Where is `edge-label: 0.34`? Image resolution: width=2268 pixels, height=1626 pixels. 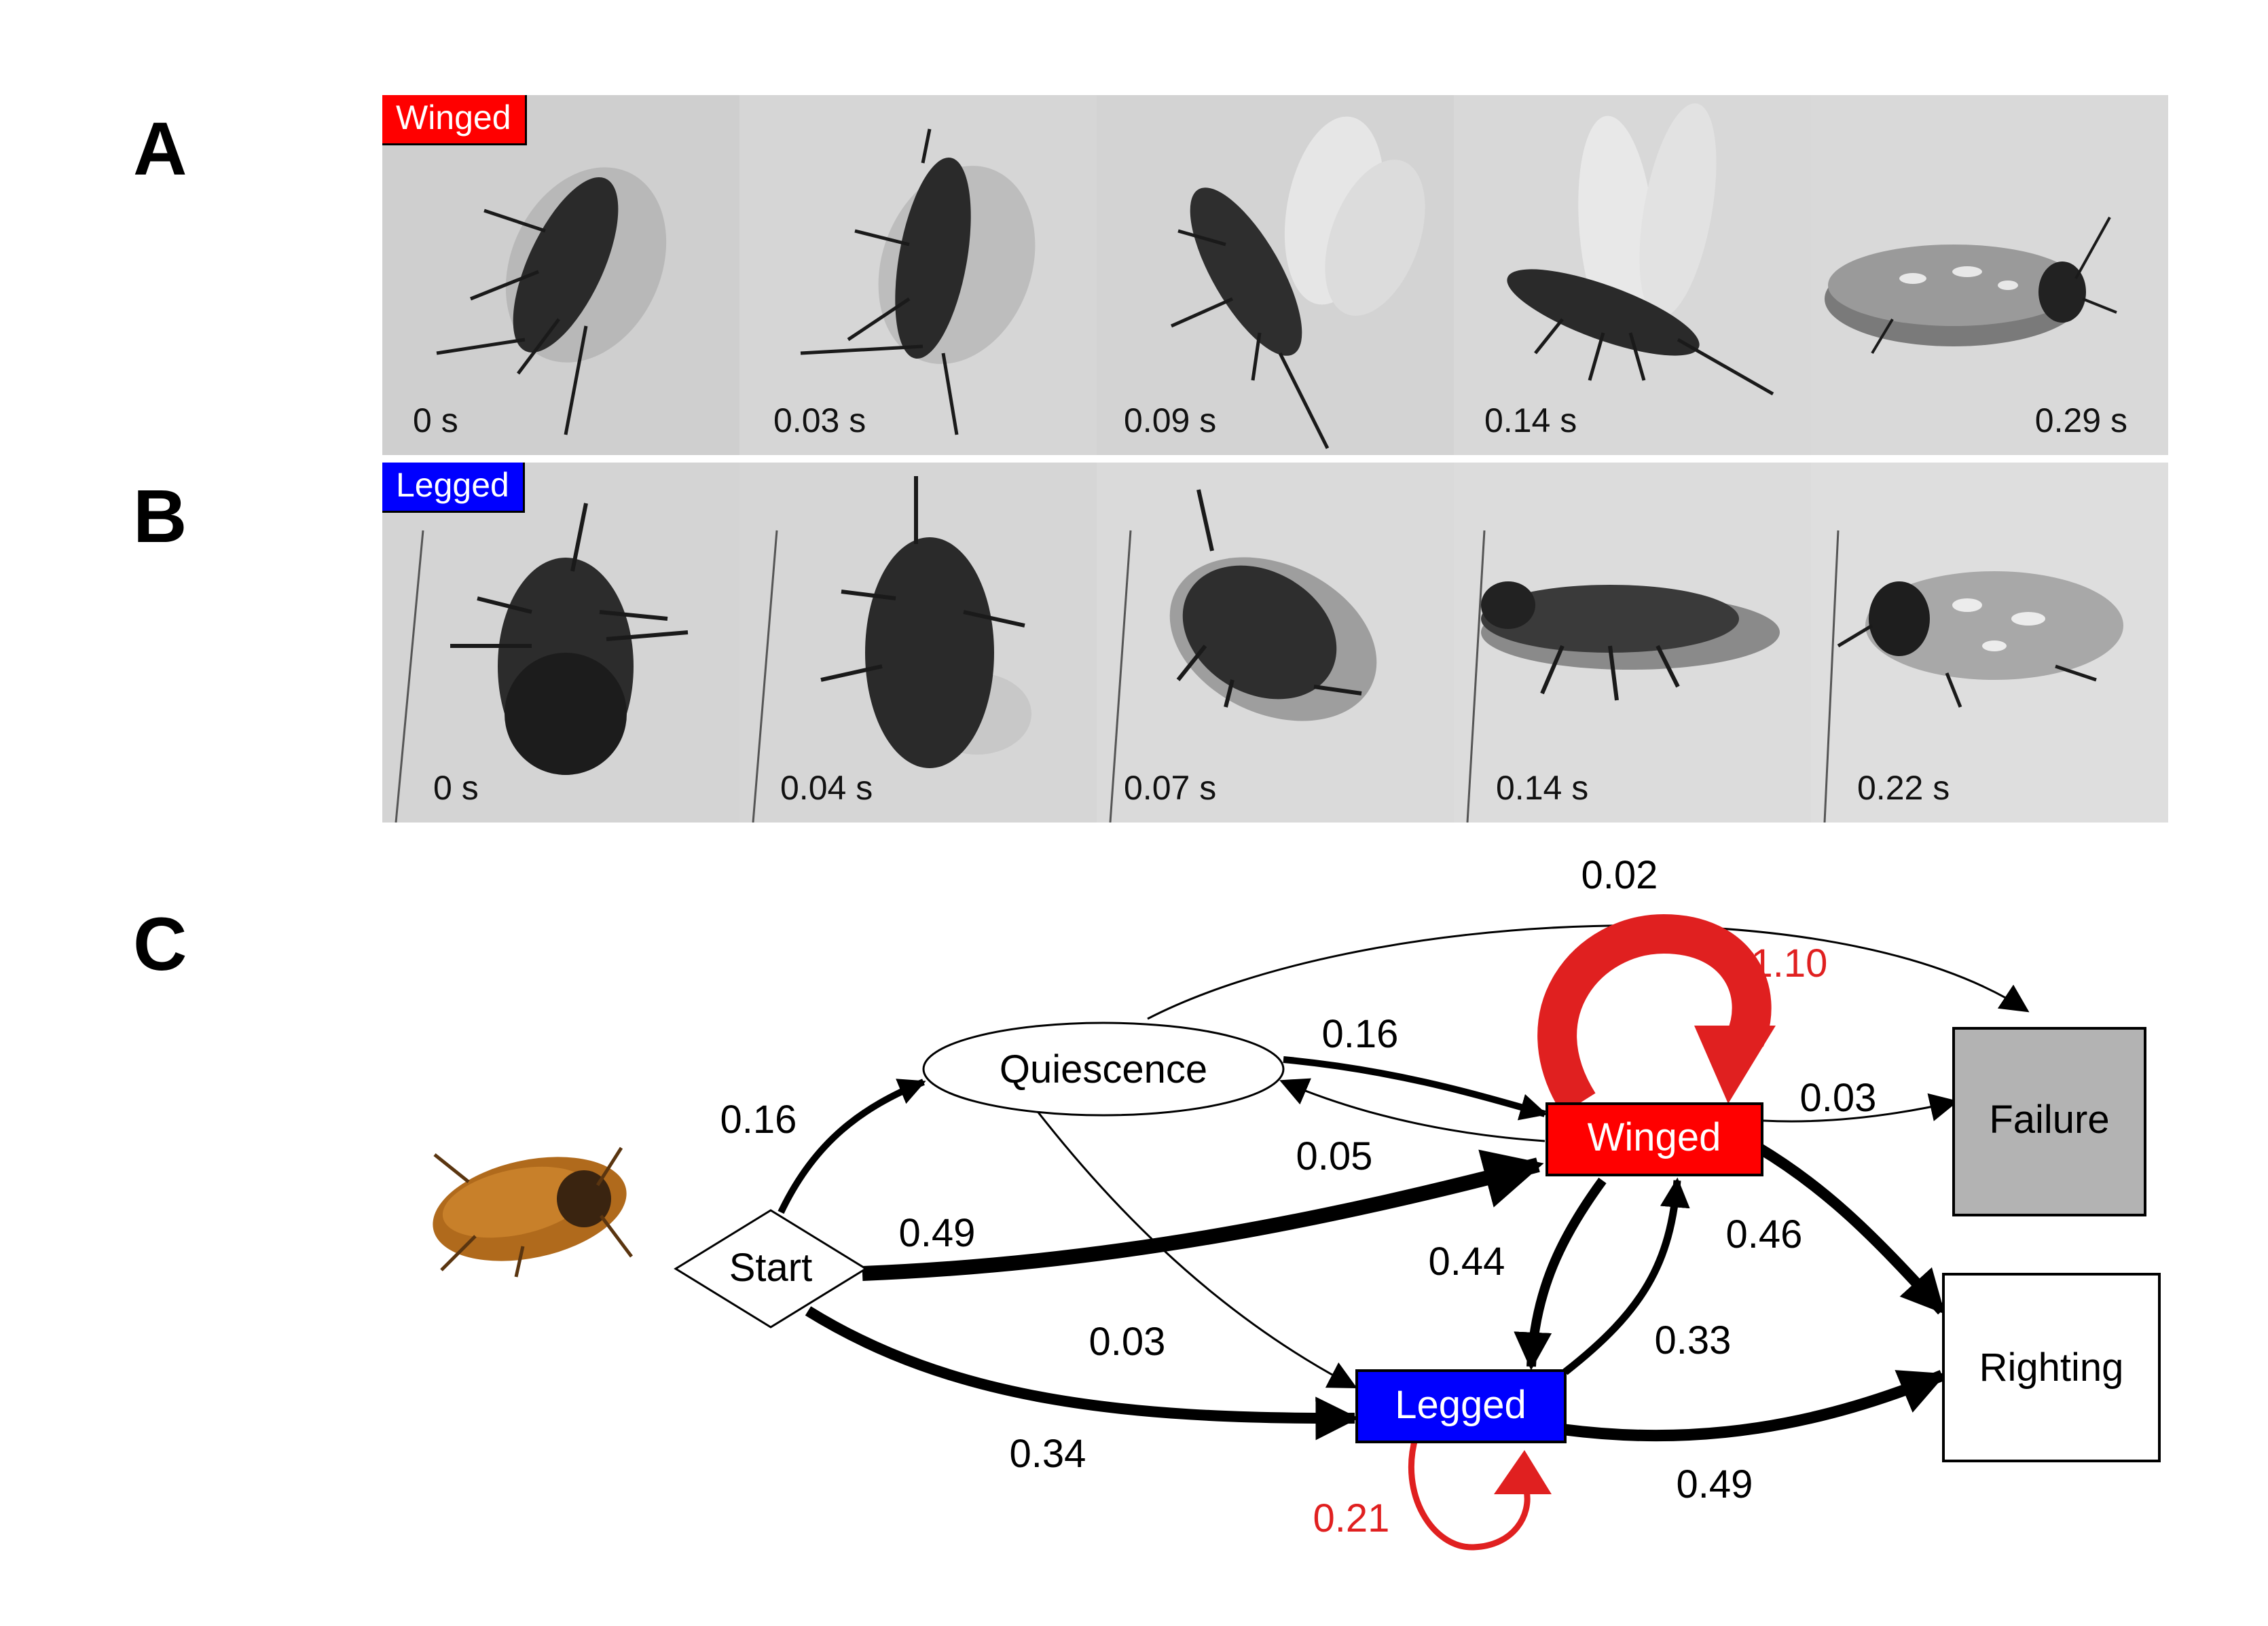 edge-label: 0.34 is located at coordinates (1048, 1454).